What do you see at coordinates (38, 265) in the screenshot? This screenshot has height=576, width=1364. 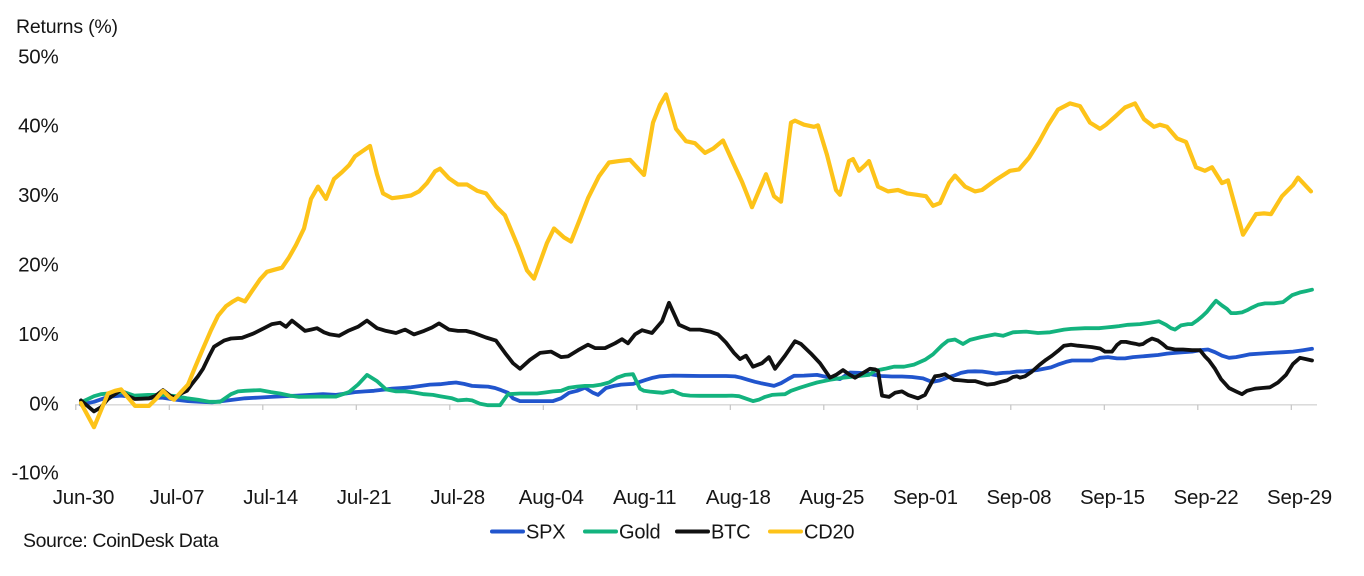 I see `svg-text: 20%` at bounding box center [38, 265].